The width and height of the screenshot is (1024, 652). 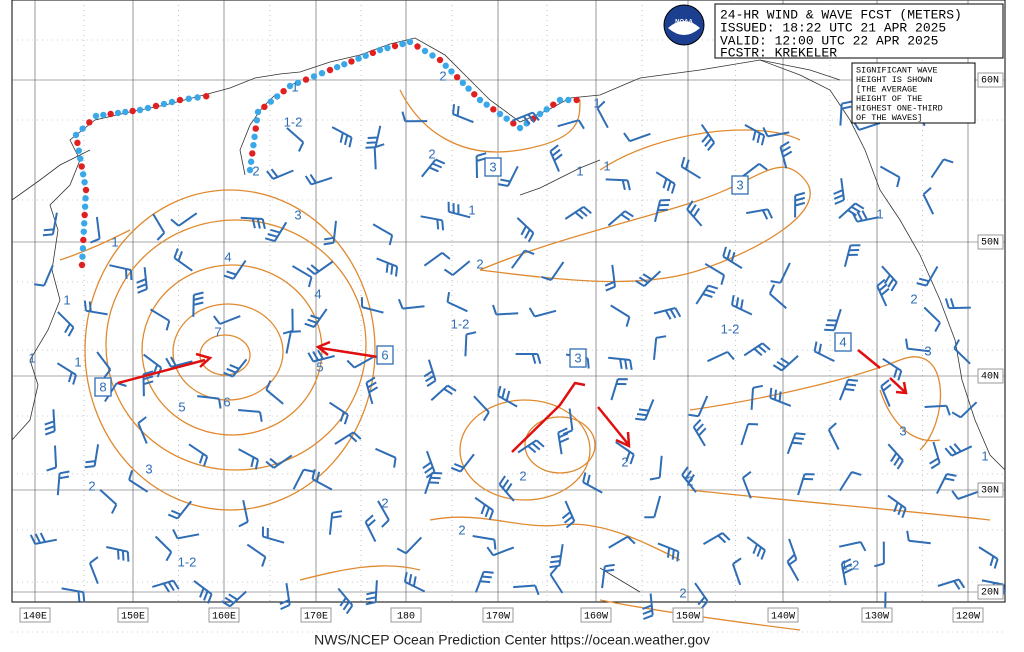 I want to click on wave-height: 5, so click(x=319, y=366).